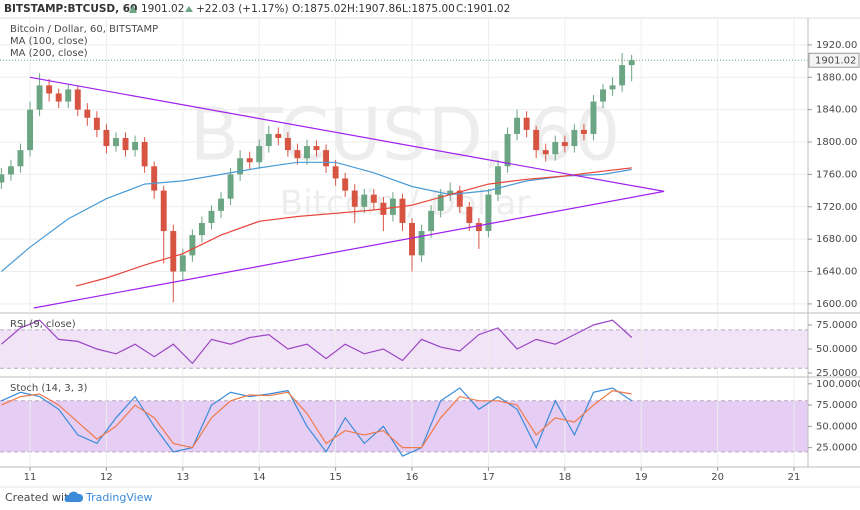 The image size is (860, 510). I want to click on y-tick-label: 1840.00, so click(836, 110).